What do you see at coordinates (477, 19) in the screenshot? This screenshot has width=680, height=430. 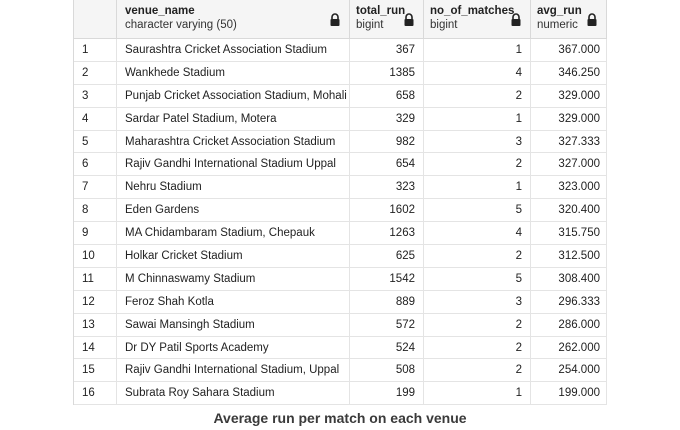 I see `column-header-no-of-matches: no_of_matches bigint` at bounding box center [477, 19].